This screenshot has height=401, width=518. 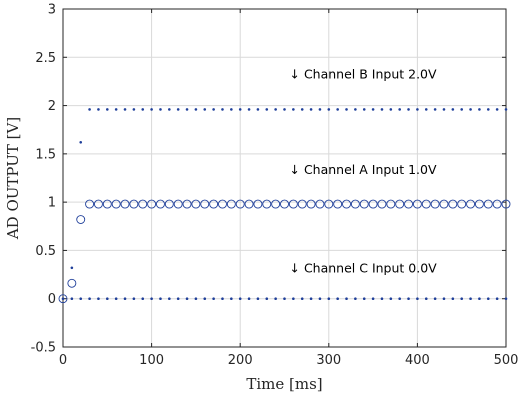 What do you see at coordinates (328, 360) in the screenshot?
I see `x-tick-label: 300` at bounding box center [328, 360].